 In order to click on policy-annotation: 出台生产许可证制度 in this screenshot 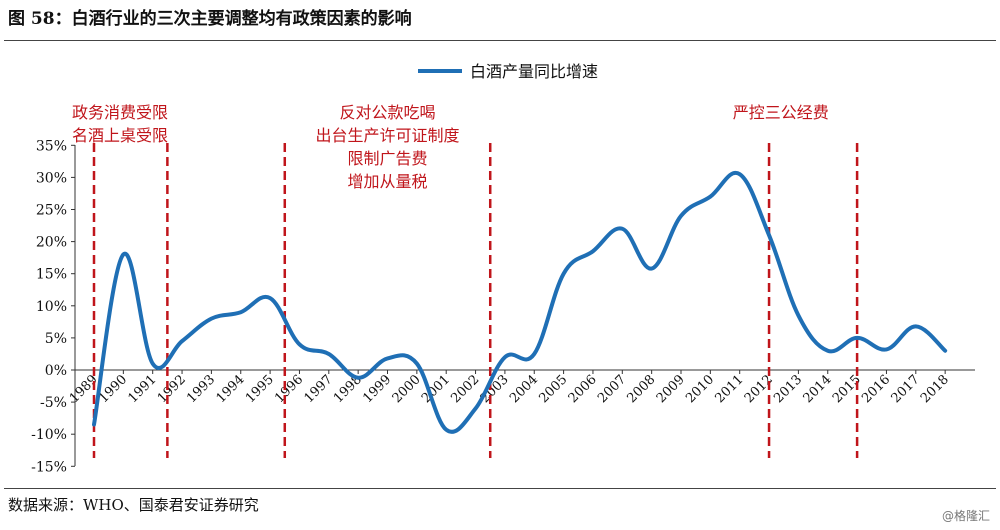, I will do `click(387, 135)`.